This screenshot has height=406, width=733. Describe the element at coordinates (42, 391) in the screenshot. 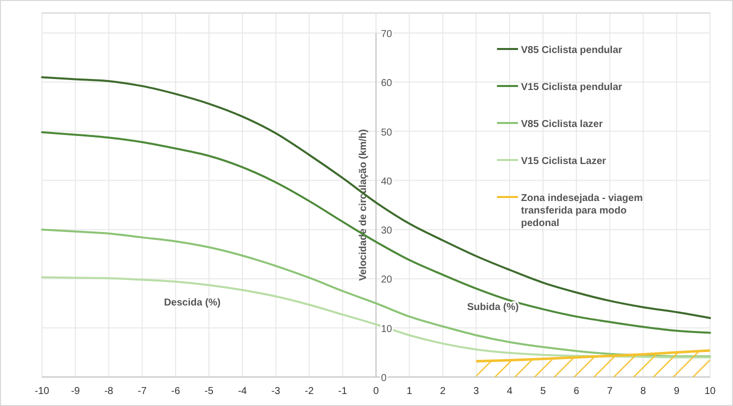

I see `x-tick-label: -10` at that location.